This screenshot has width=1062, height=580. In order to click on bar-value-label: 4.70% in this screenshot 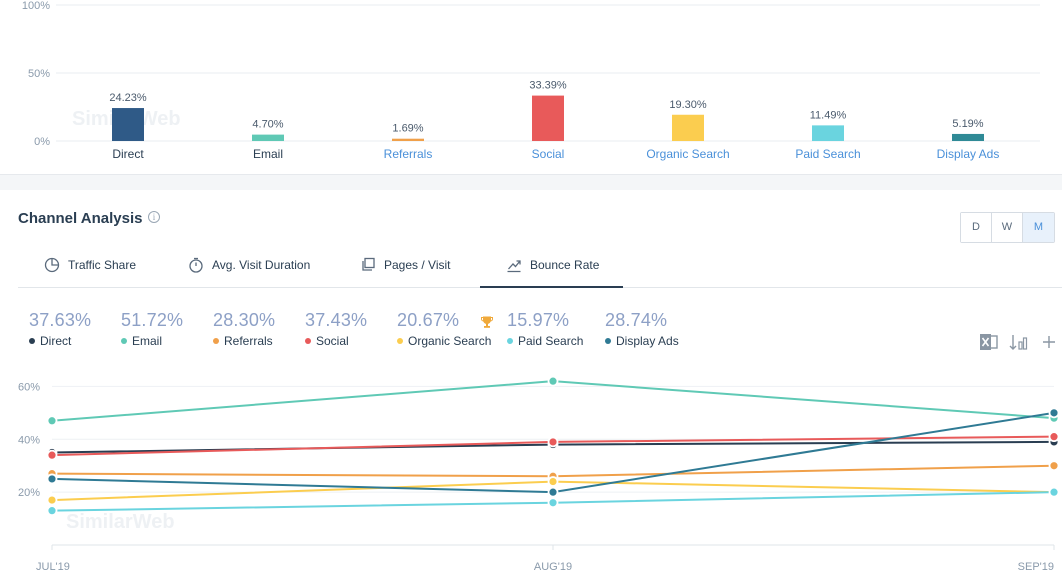, I will do `click(267, 125)`.